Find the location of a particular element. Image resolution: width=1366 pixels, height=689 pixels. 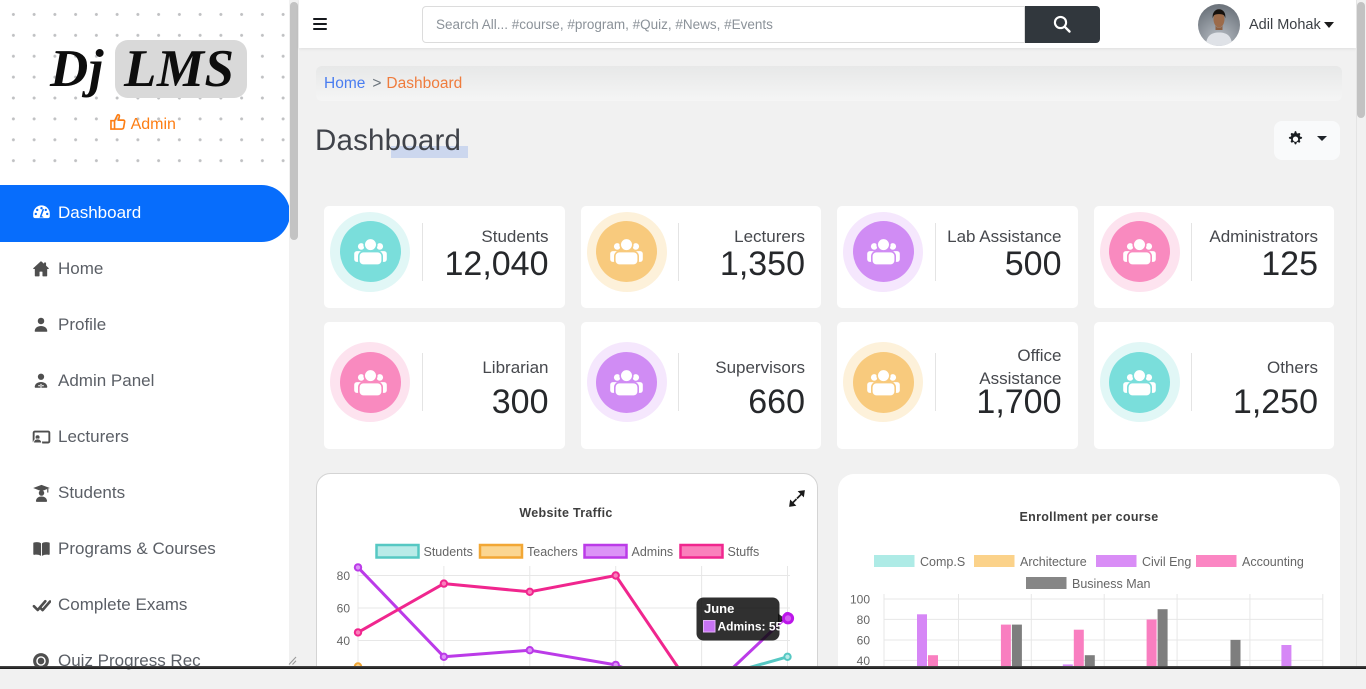

svg-text: Enrollment per course is located at coordinates (1089, 517).